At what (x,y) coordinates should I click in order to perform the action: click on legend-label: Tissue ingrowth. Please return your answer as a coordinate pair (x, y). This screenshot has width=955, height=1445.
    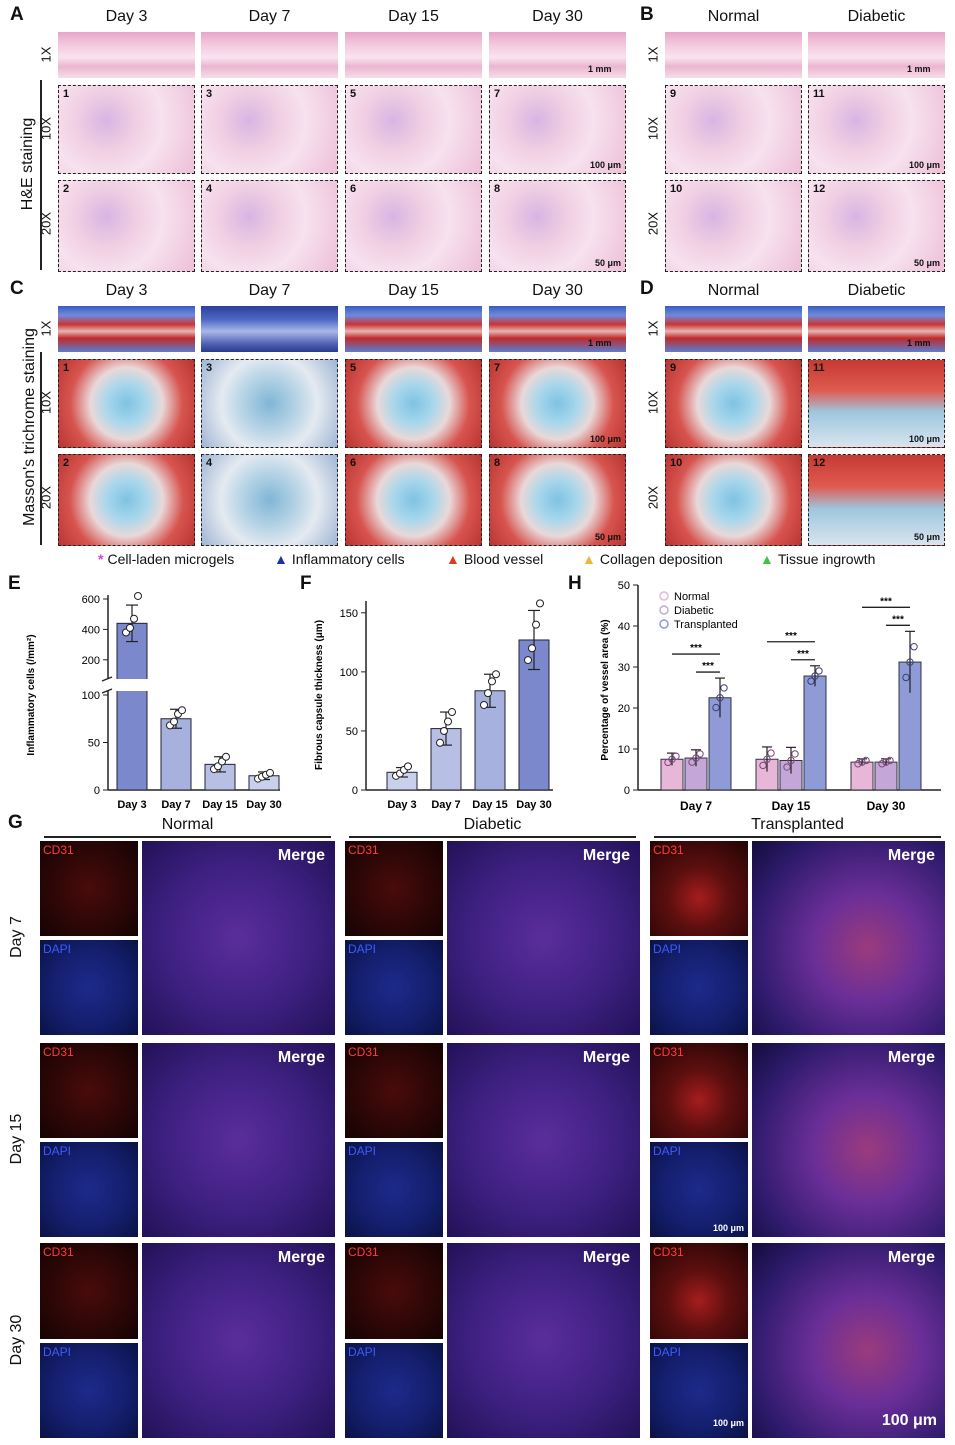
    Looking at the image, I should click on (826, 559).